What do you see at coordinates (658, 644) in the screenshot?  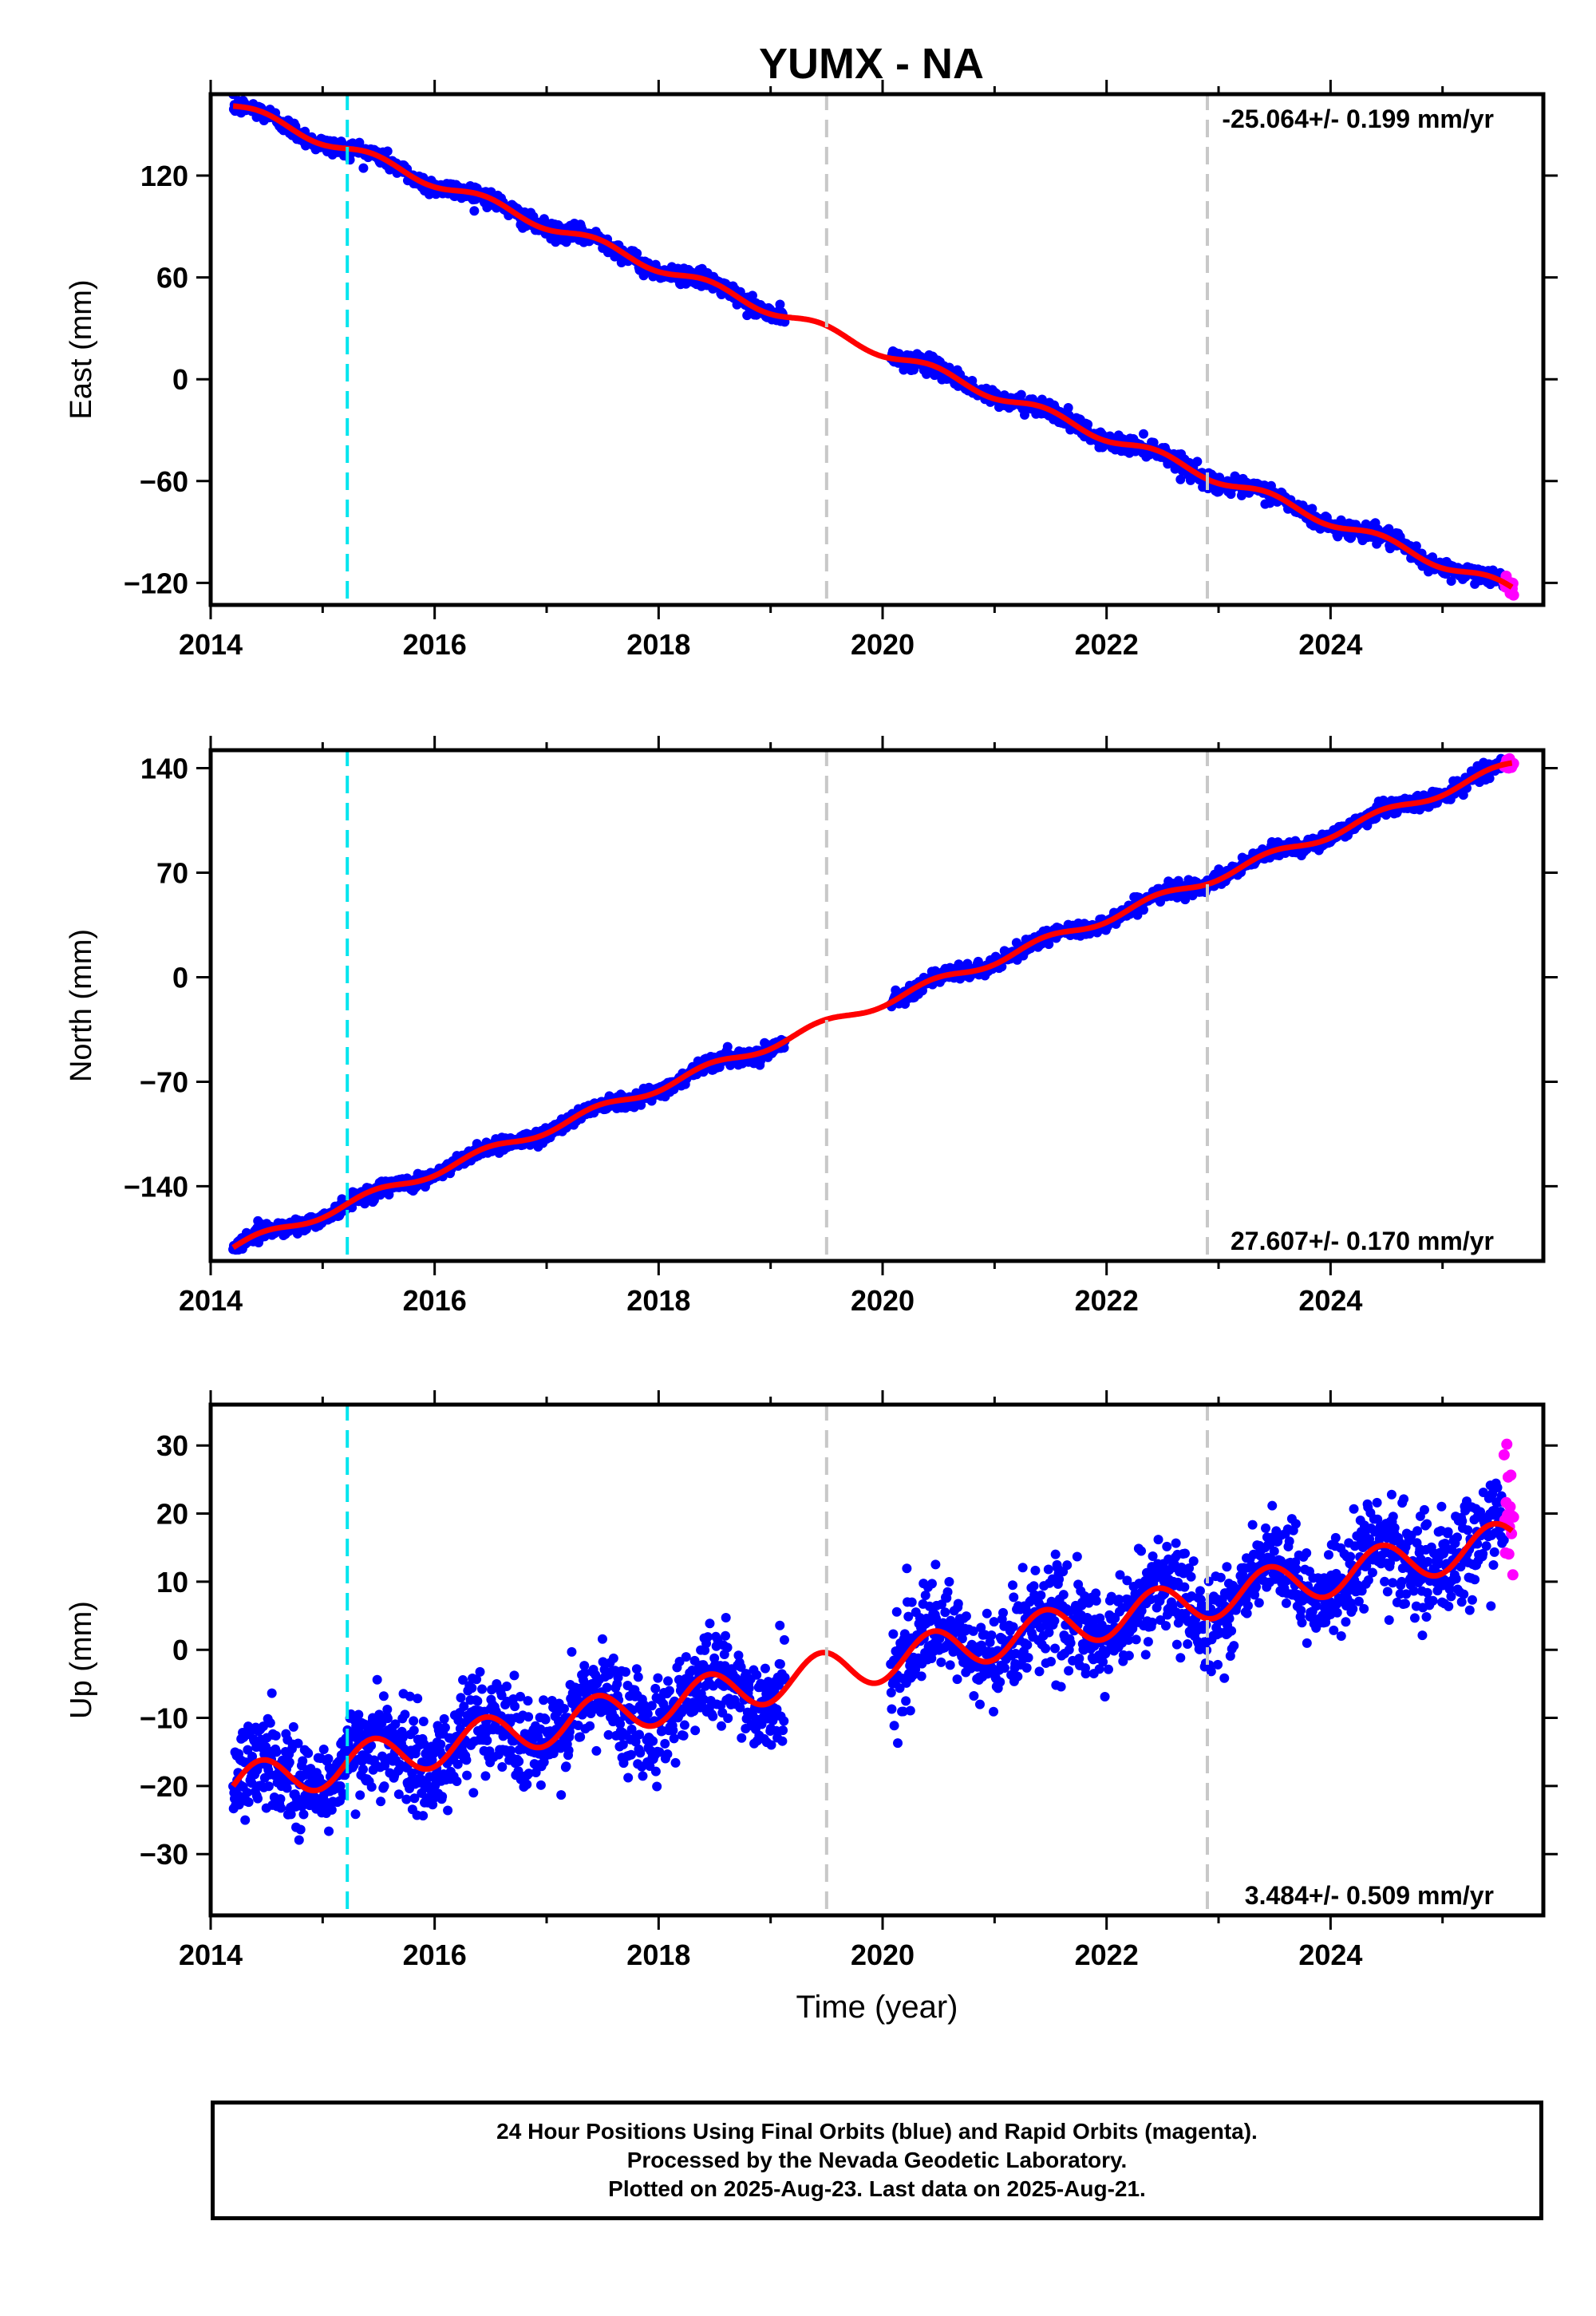 I see `x-tick-label: 2018` at bounding box center [658, 644].